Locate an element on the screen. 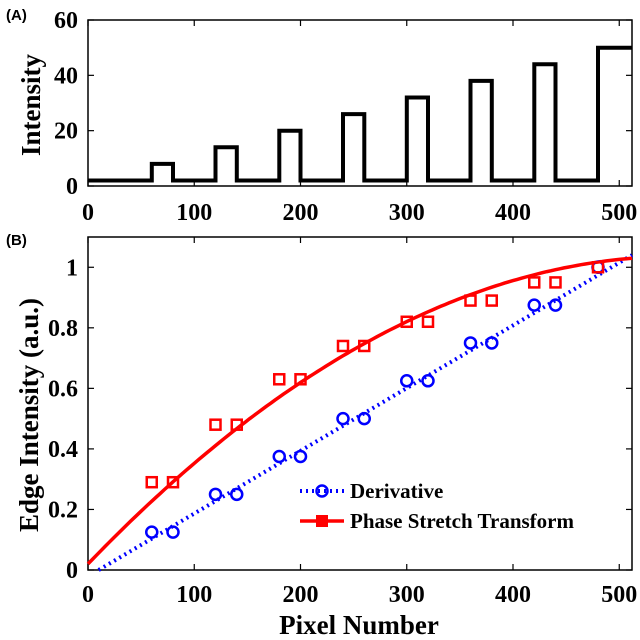 The image size is (640, 640). panel-b-xtick-label: 100 is located at coordinates (194, 595).